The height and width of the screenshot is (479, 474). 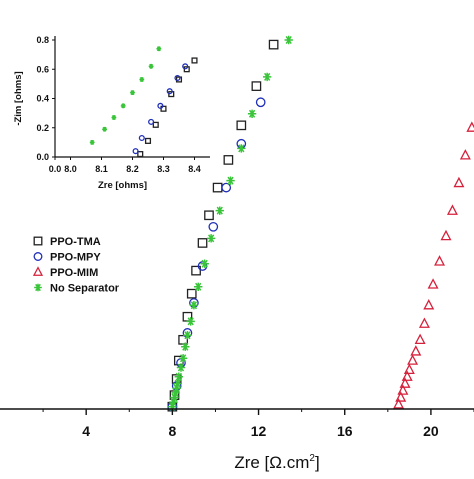 What do you see at coordinates (259, 431) in the screenshot?
I see `main-x-tick-label: 12` at bounding box center [259, 431].